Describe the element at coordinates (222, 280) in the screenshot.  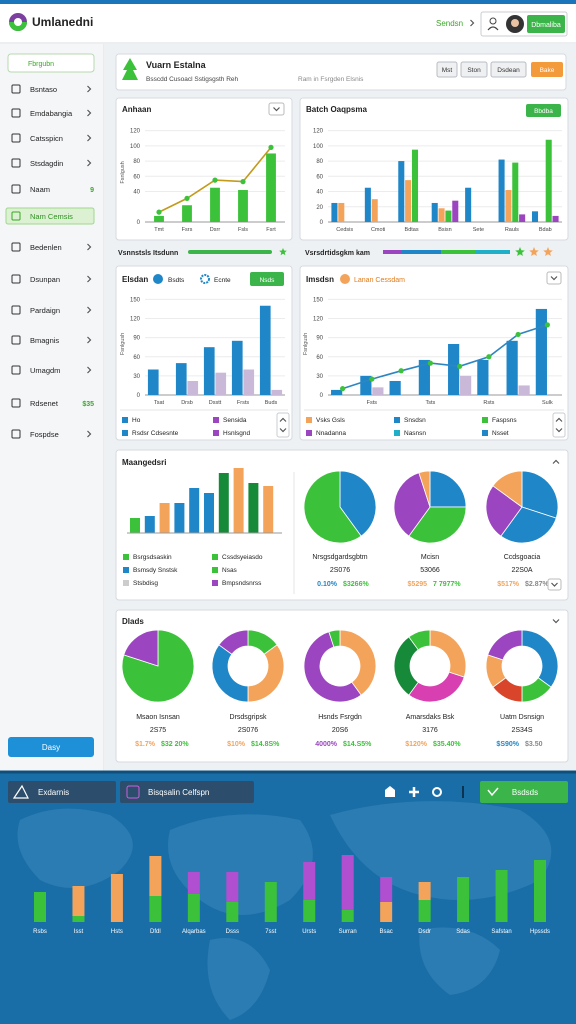
I see `chip-label: Ecnte` at that location.